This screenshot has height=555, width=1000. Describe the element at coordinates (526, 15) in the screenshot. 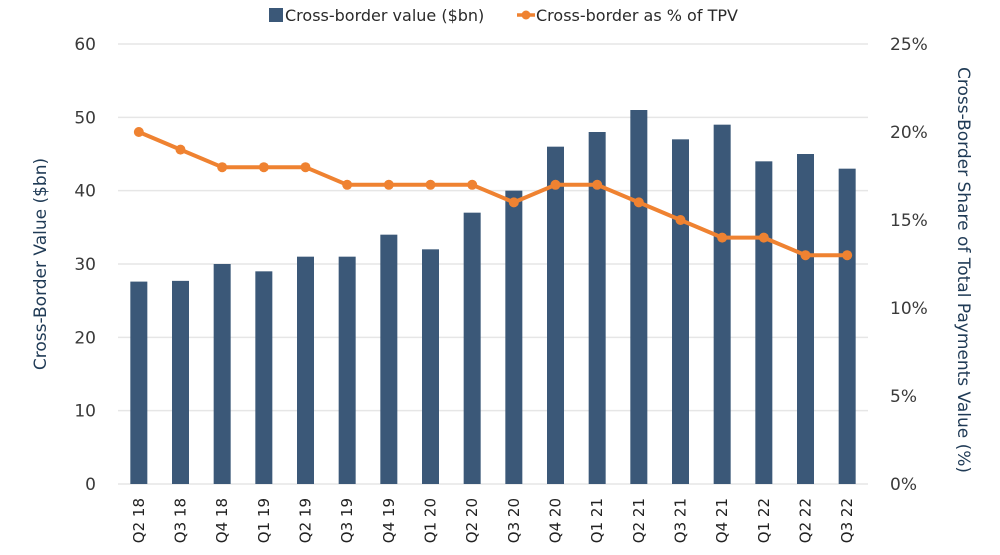

I see `legend-swatch-marker` at that location.